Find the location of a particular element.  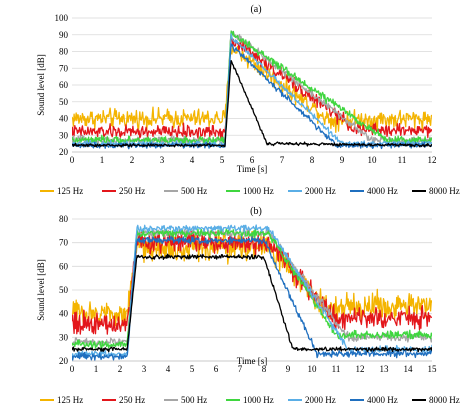

y-tick-label: 100 is located at coordinates (62, 18).